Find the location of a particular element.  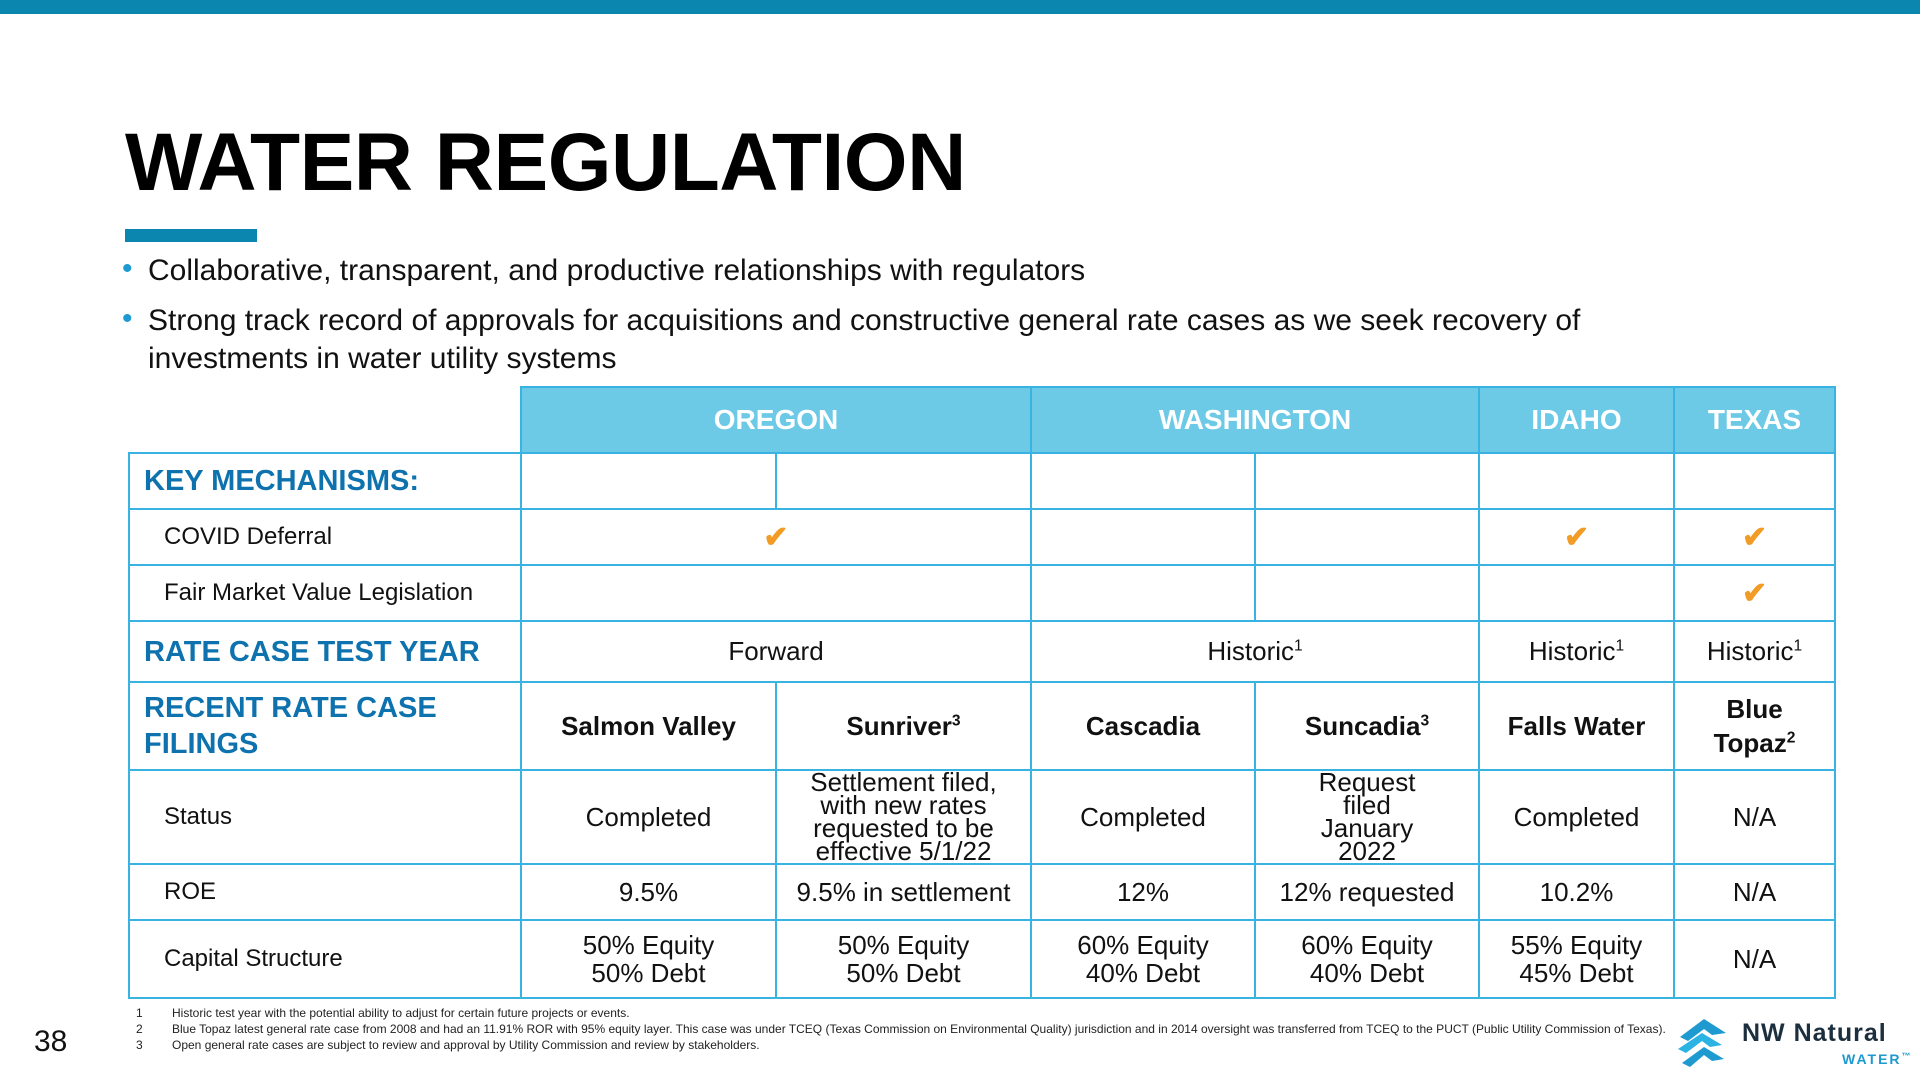

capital-cell: 55% Equity 45% Debt is located at coordinates (1577, 959).